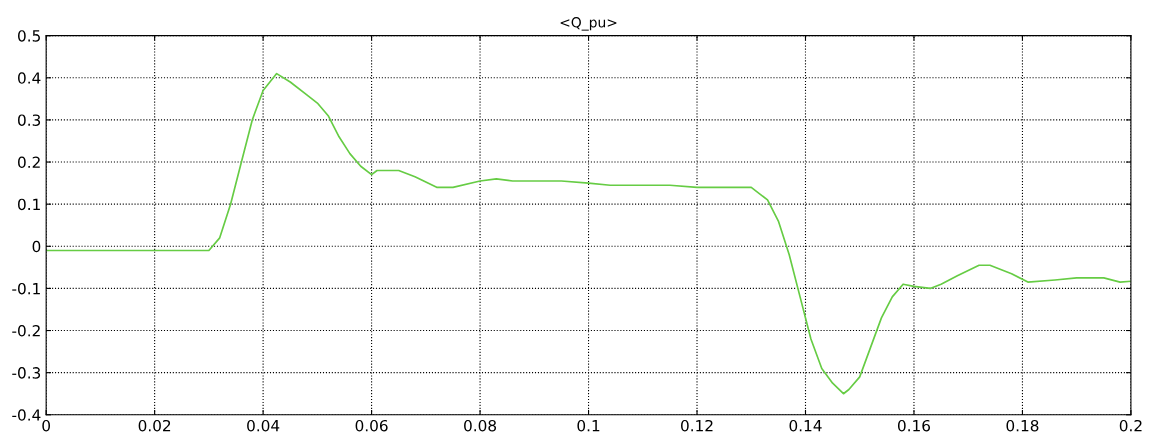 The image size is (1154, 446). Describe the element at coordinates (36, 246) in the screenshot. I see `y-tick-label: 0` at that location.